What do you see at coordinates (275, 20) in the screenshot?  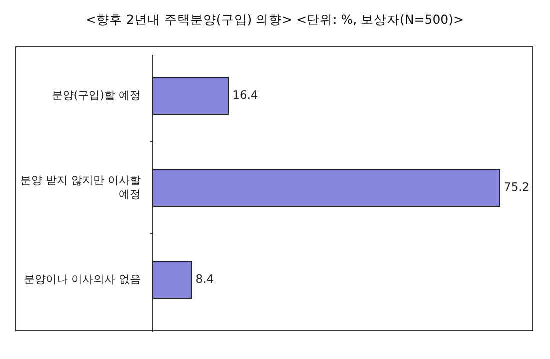 I see `title: <향후 2년내 주택분양(구입) 의향> <단위: %, 보상자(N=500)>` at bounding box center [275, 20].